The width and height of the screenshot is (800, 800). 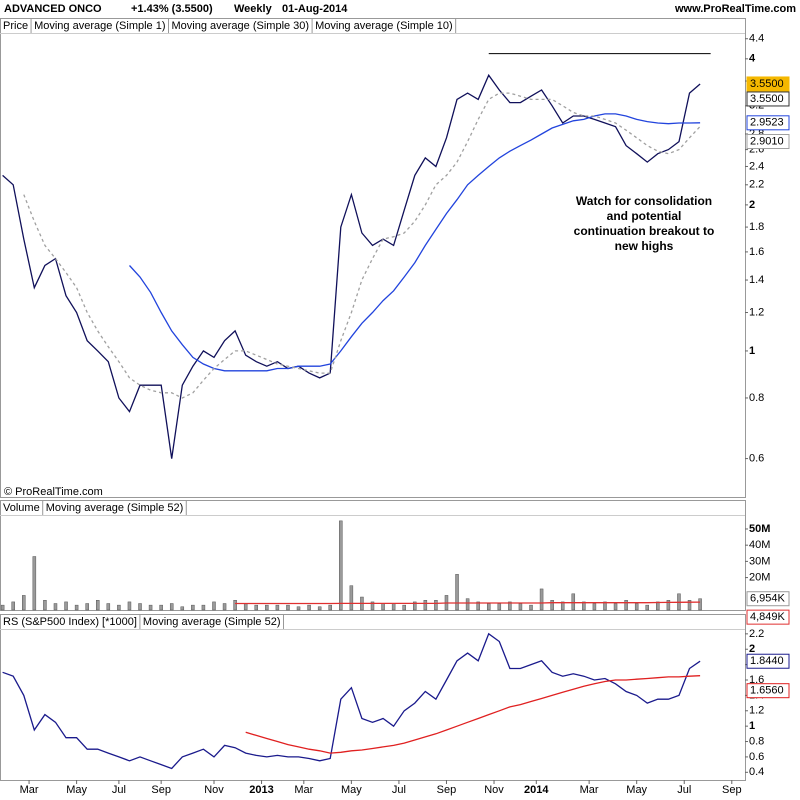 I want to click on value-box-label: 2.9523, so click(x=767, y=123).